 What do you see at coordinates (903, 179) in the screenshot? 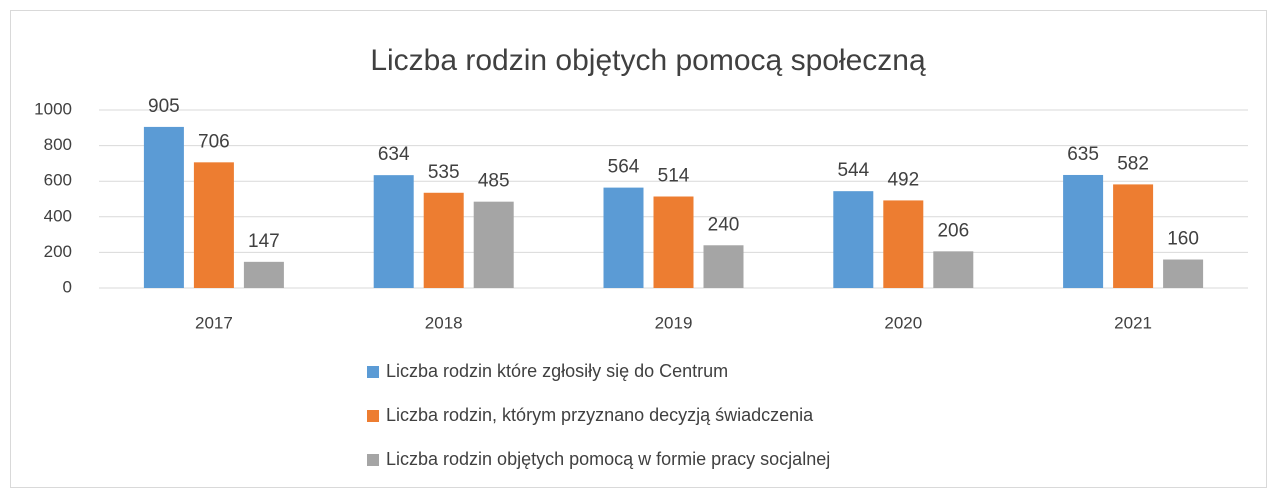
I see `data-label: 492` at bounding box center [903, 179].